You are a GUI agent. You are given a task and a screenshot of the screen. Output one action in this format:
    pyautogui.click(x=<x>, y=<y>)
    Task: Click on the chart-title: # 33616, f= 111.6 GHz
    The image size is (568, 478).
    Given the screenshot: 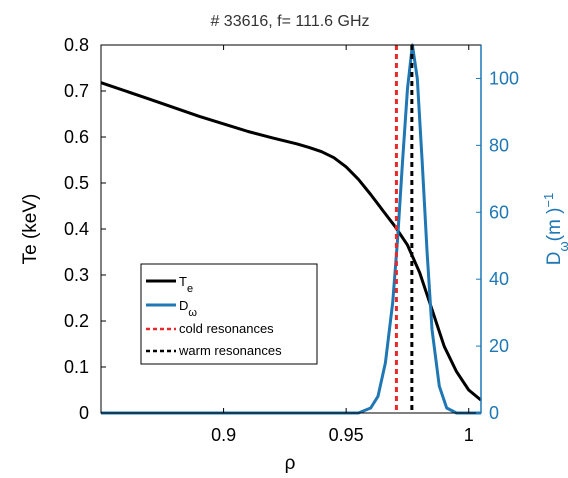 What is the action you would take?
    pyautogui.click(x=289, y=21)
    